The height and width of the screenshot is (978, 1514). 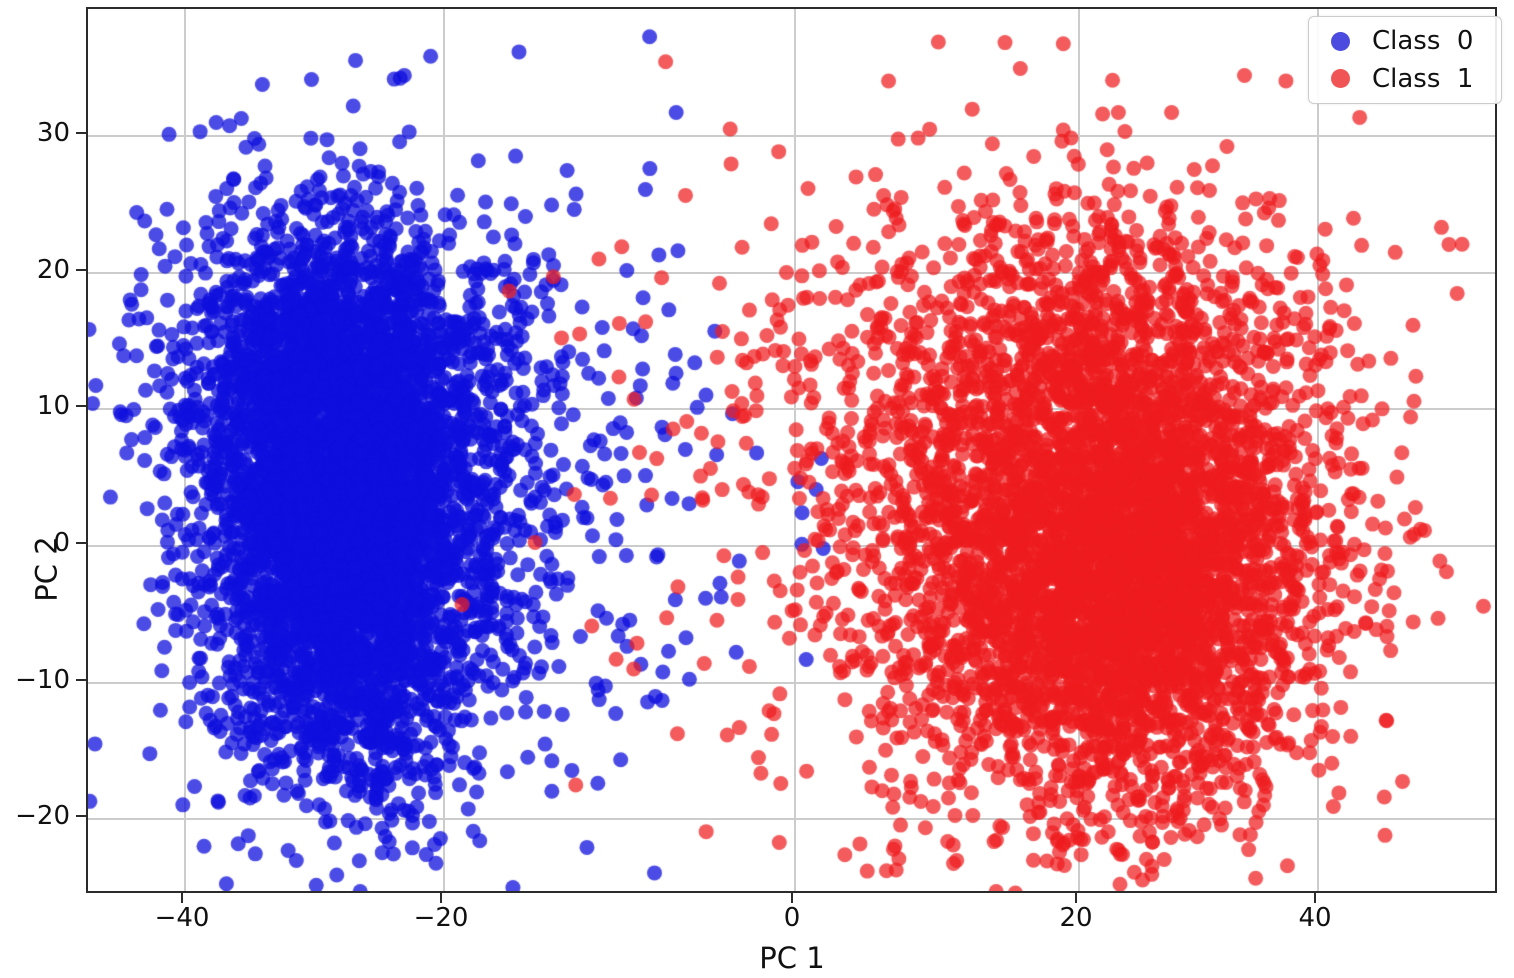 What do you see at coordinates (792, 918) in the screenshot?
I see `x-tick-label: 0` at bounding box center [792, 918].